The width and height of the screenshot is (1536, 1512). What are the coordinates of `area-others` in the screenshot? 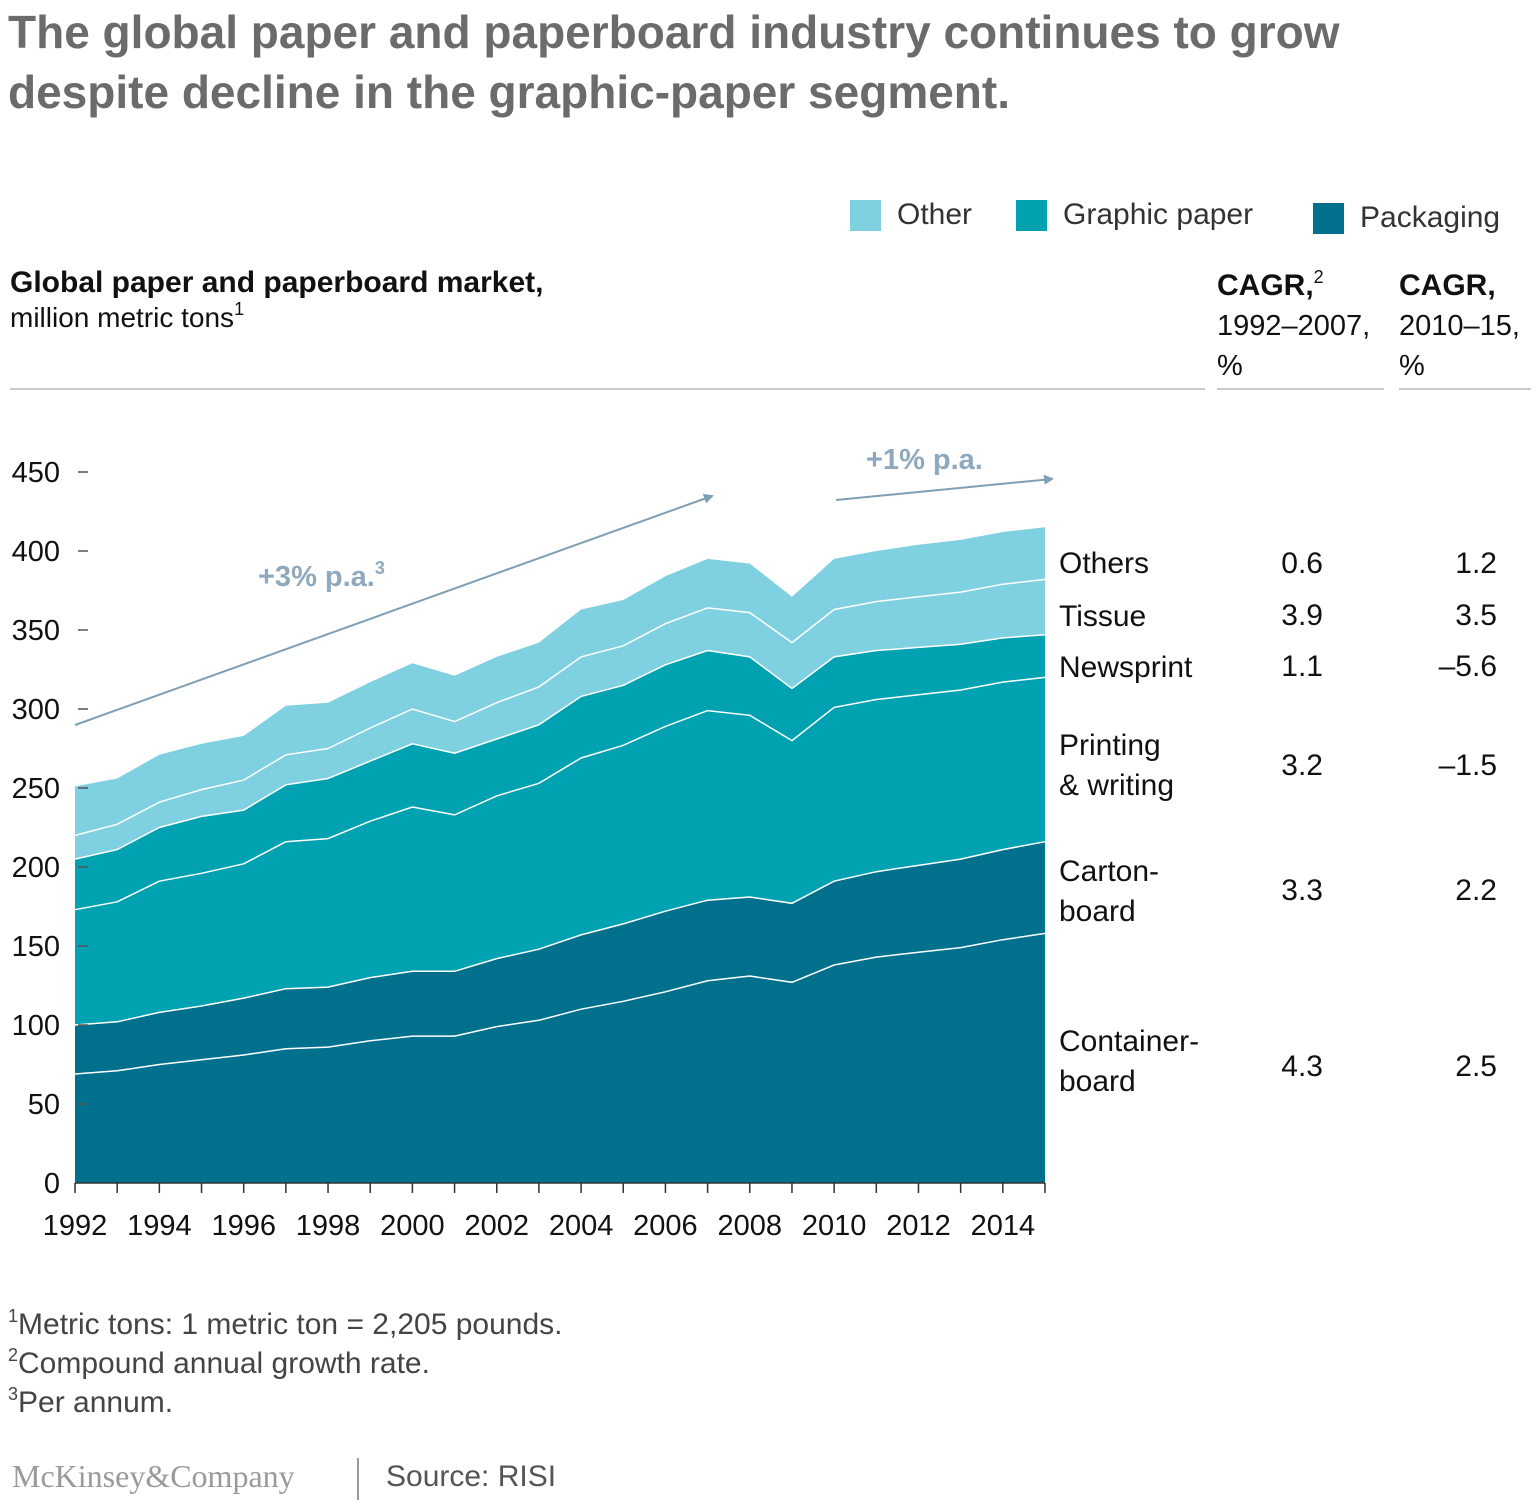 It's located at (560, 681).